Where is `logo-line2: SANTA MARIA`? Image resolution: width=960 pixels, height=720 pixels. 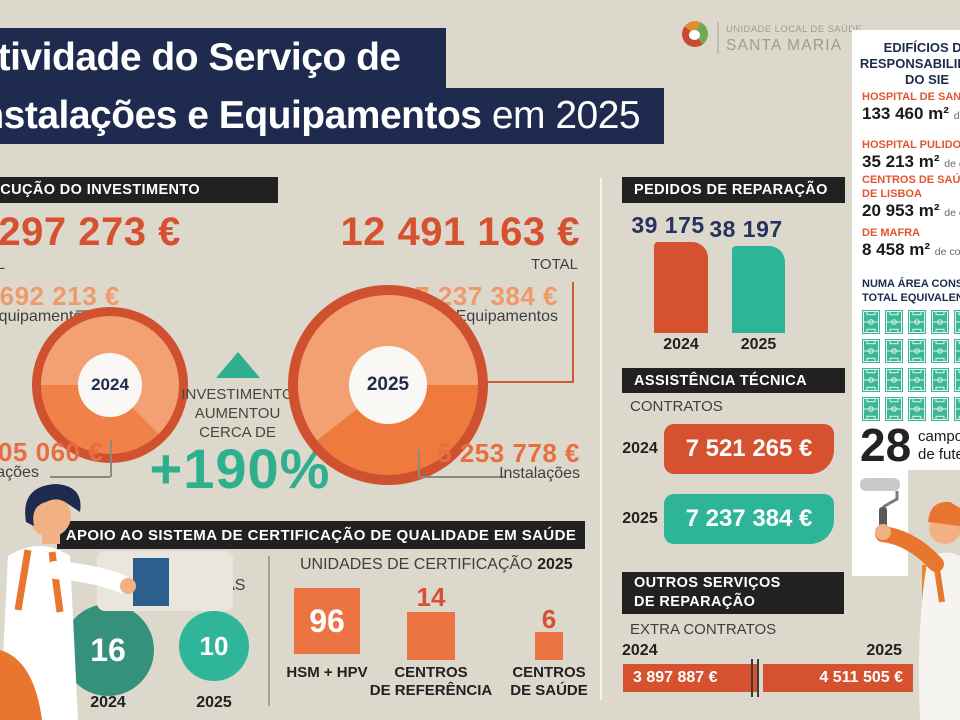
logo-line2: SANTA MARIA is located at coordinates (784, 45).